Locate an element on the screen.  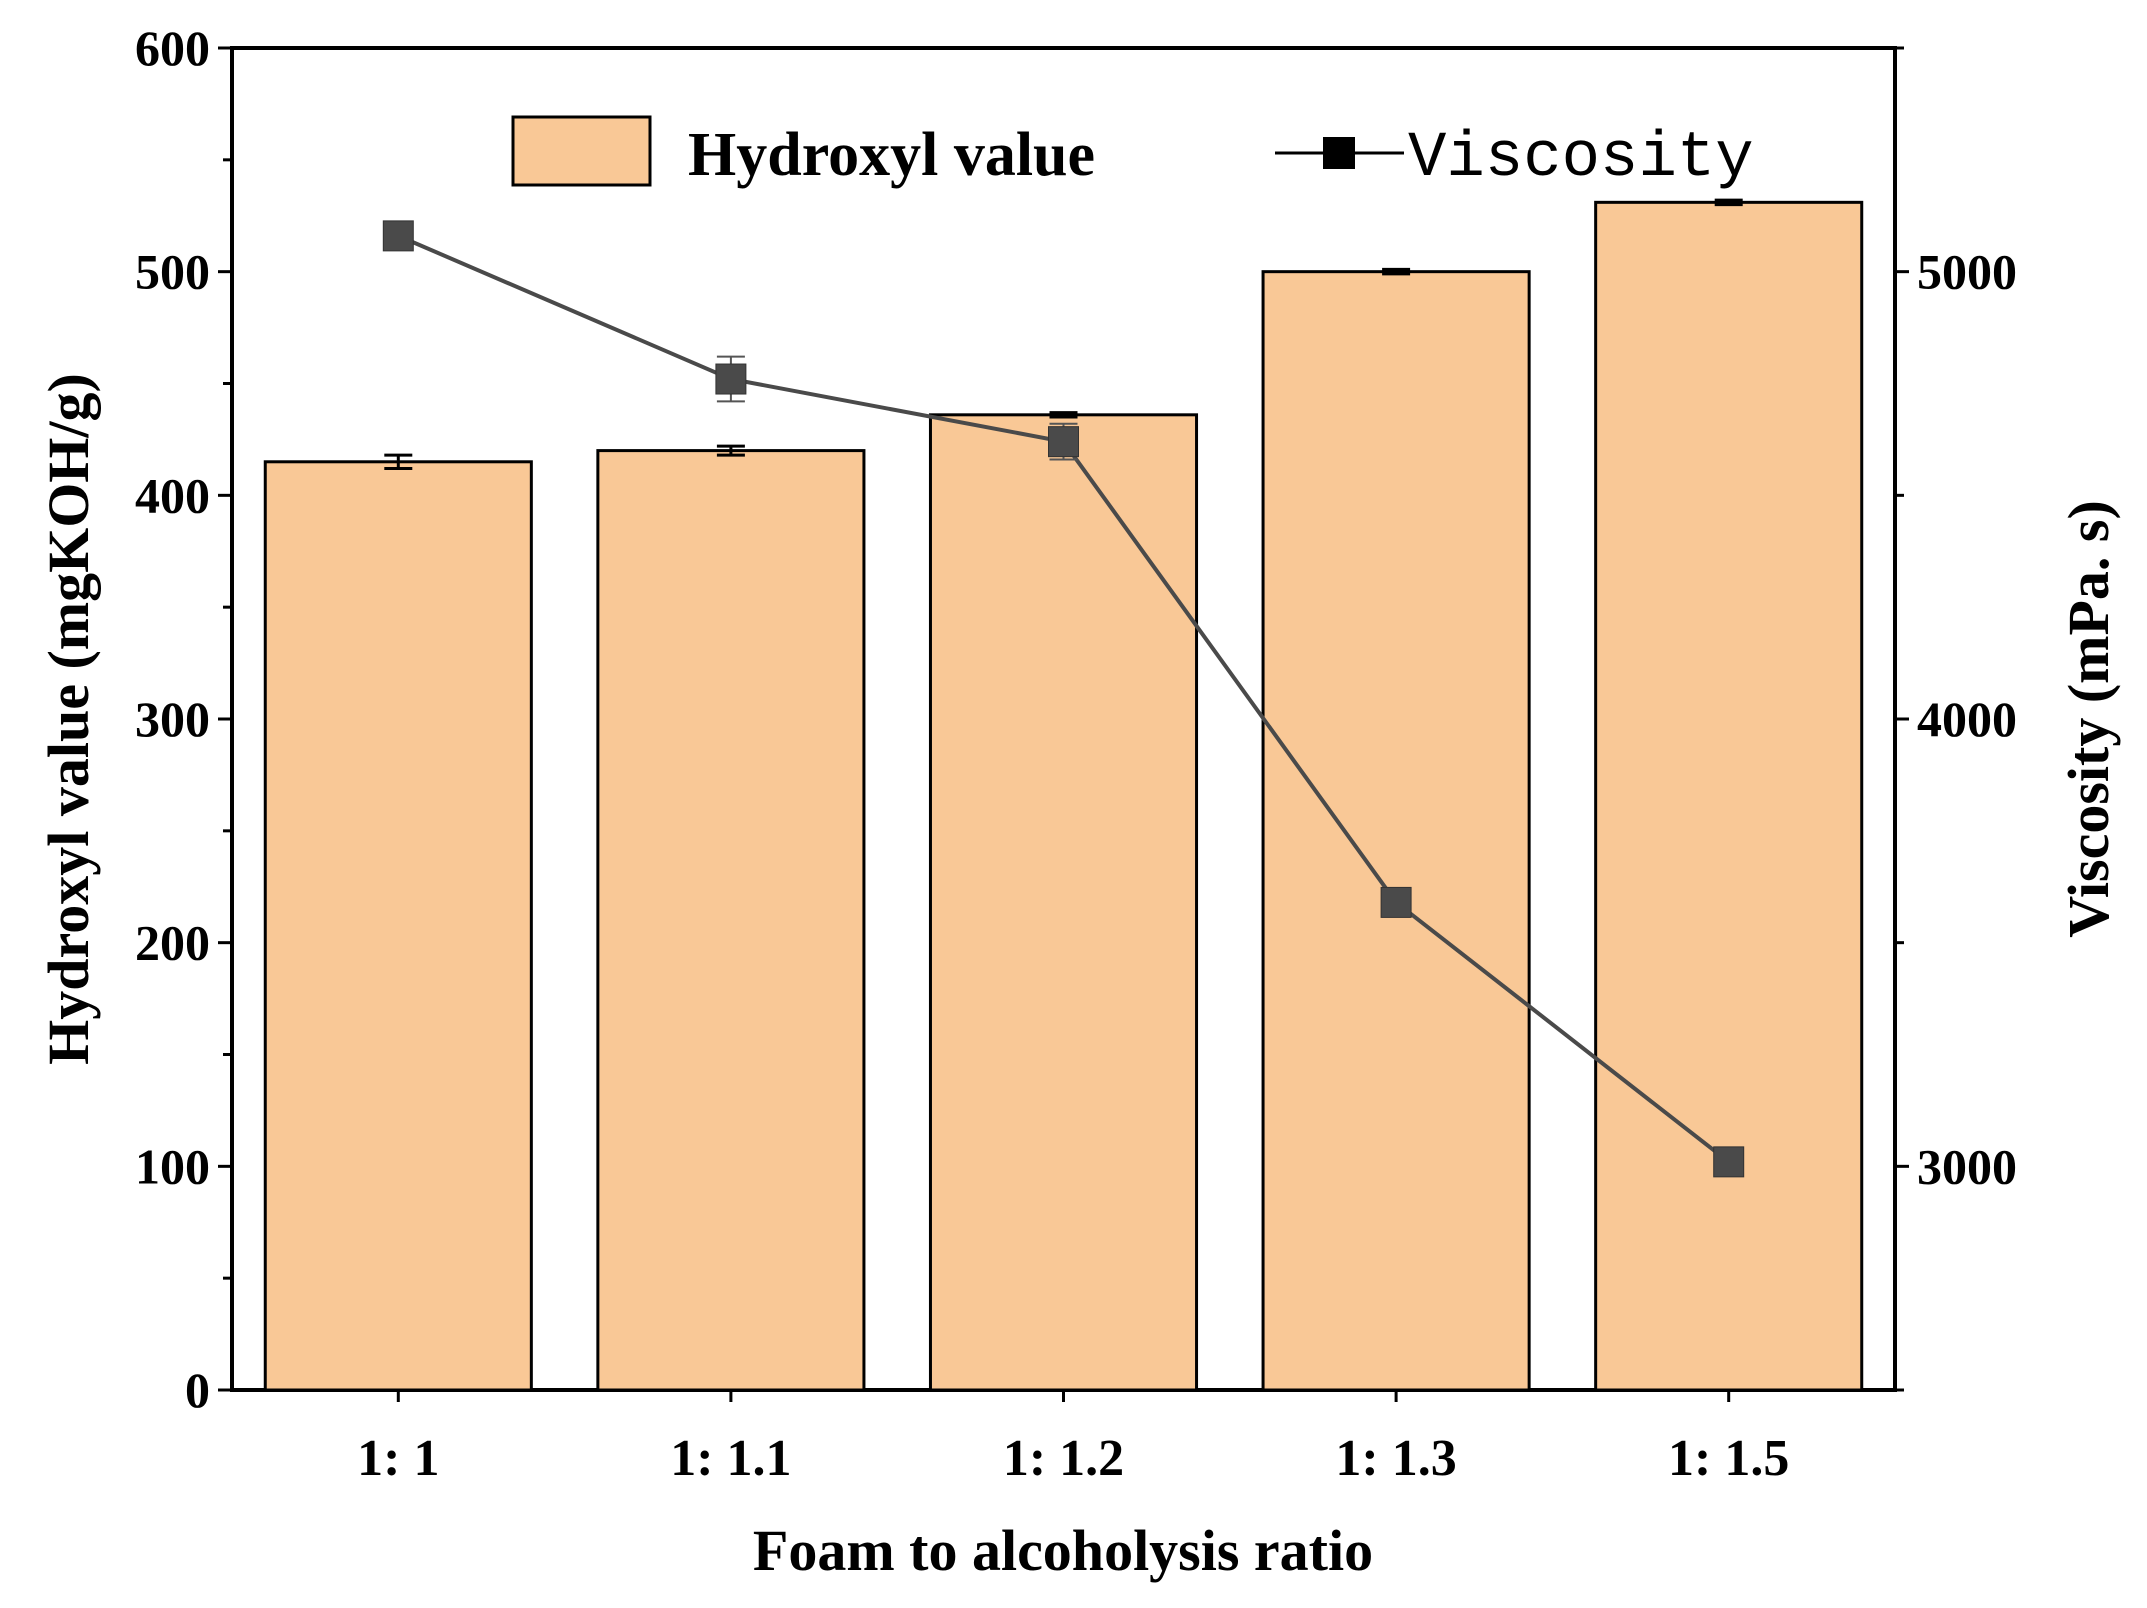
legend: Hydroxyl value Viscosity is located at coordinates (1132, 155).